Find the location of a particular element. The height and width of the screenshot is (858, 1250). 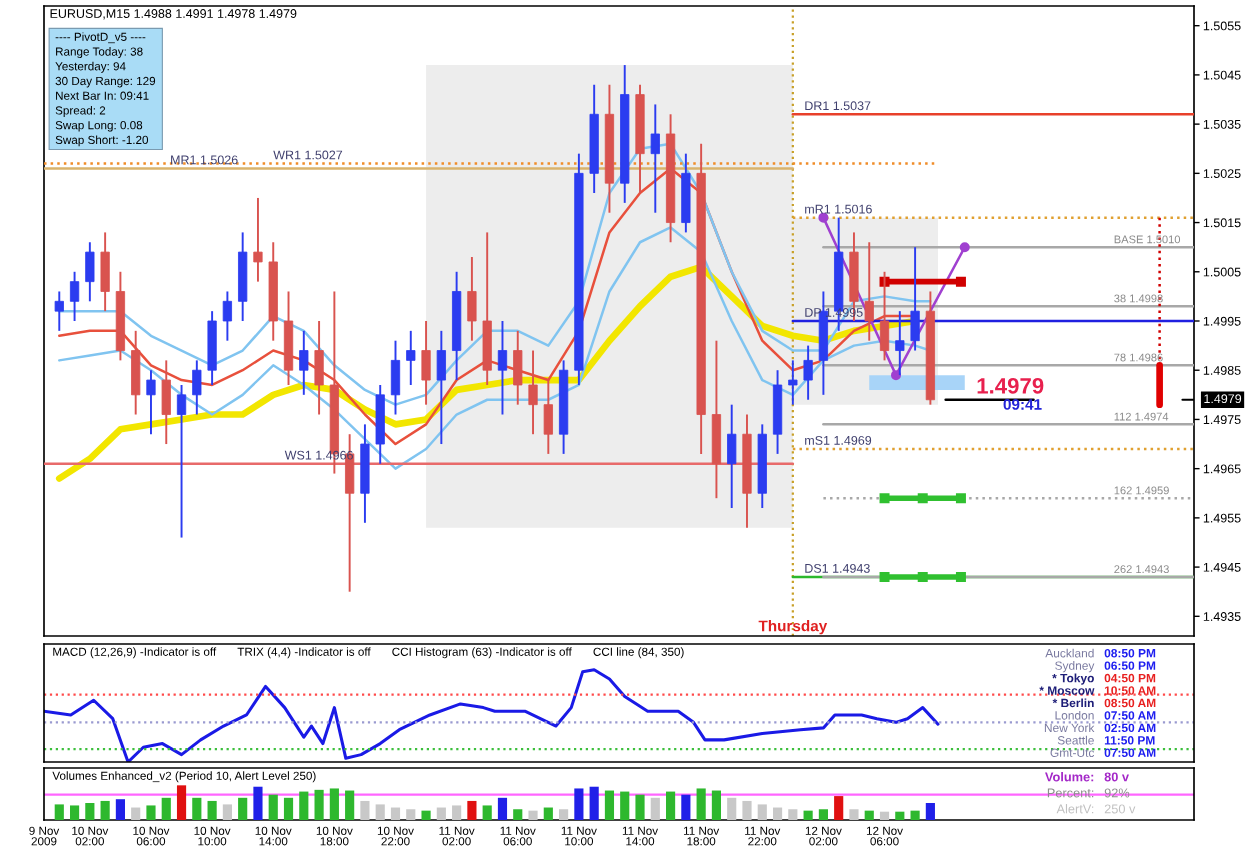

annotation: 1.4979 is located at coordinates (1010, 385).